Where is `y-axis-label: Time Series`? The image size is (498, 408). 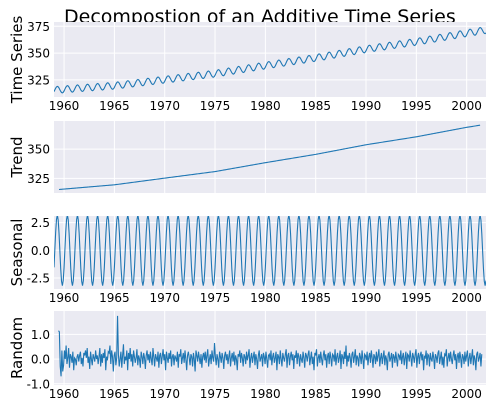
y-axis-label: Time Series is located at coordinates (17, 60).